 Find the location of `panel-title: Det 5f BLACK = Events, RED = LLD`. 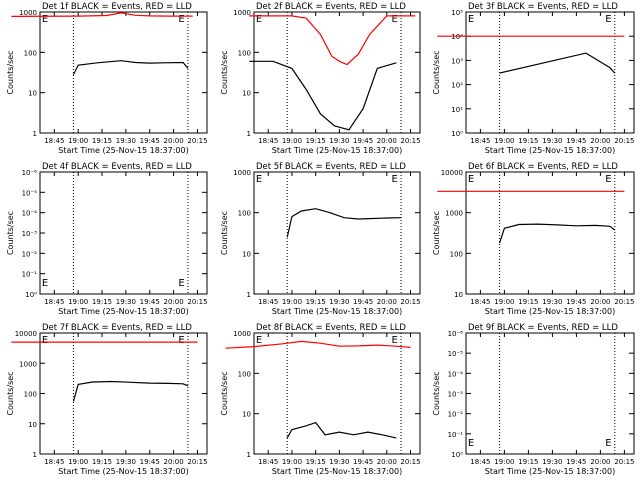

panel-title: Det 5f BLACK = Events, RED = LLD is located at coordinates (331, 167).